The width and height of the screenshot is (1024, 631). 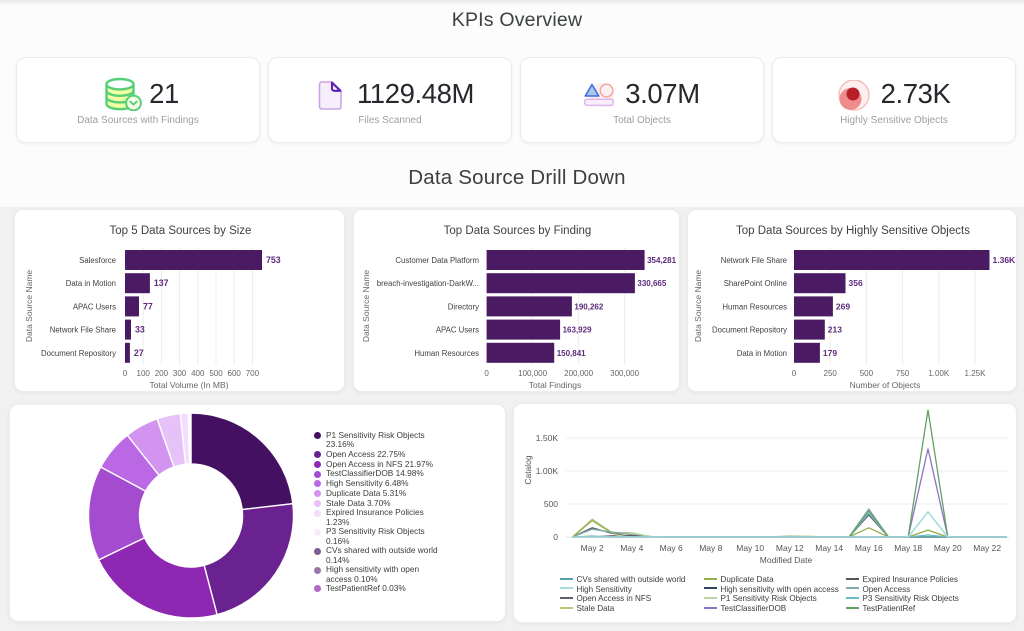 What do you see at coordinates (631, 548) in the screenshot?
I see `svg-text: May 4` at bounding box center [631, 548].